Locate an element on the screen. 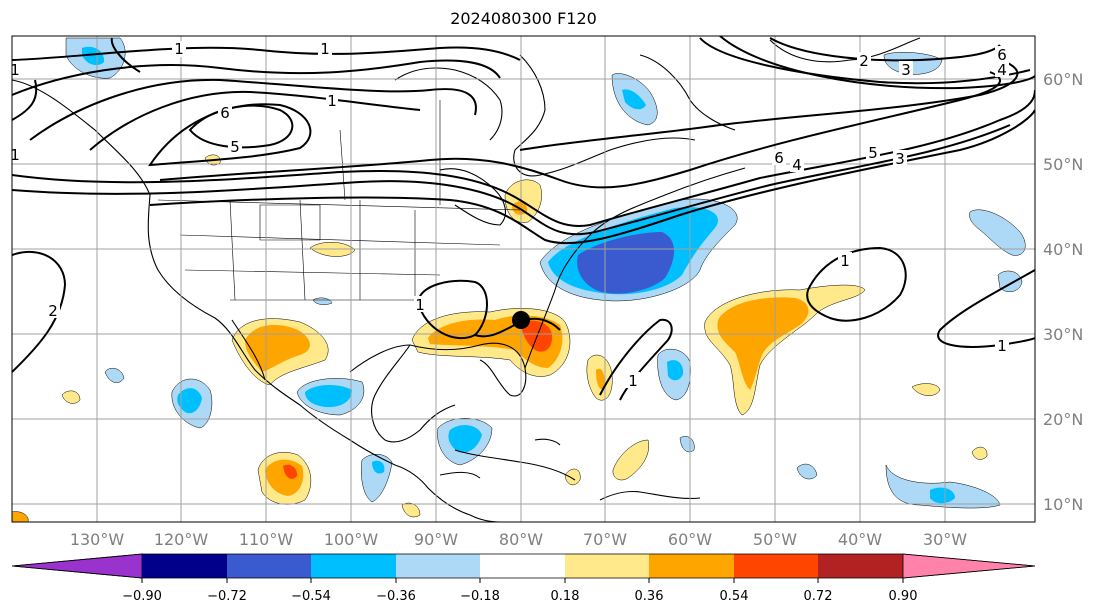 Image resolution: width=1105 pixels, height=615 pixels. svg-text: 40°N is located at coordinates (1063, 249).